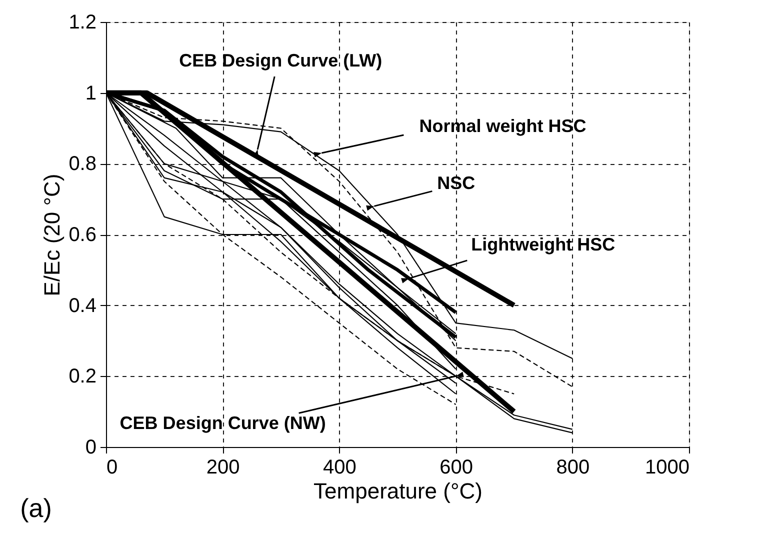  I want to click on x-tick-label: 0, so click(112, 467).